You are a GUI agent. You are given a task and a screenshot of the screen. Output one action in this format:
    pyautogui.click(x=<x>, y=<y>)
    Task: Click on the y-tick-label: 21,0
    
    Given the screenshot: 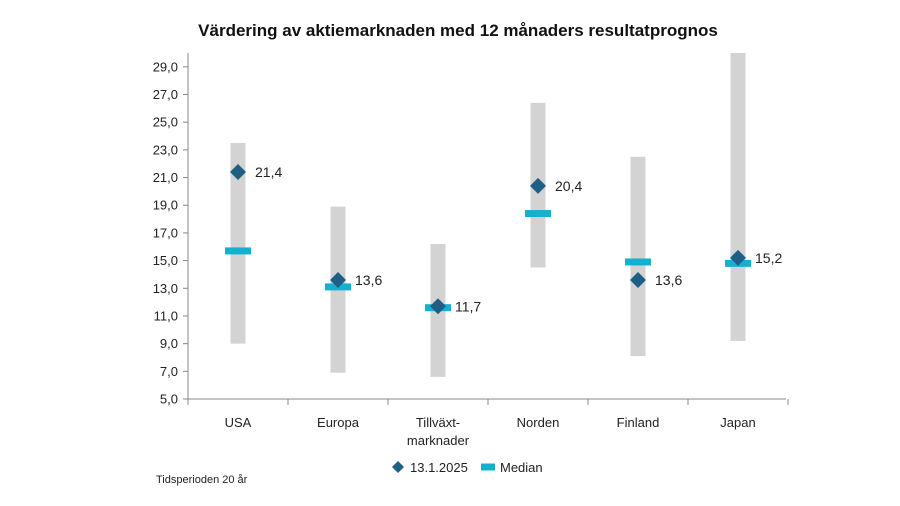 What is the action you would take?
    pyautogui.click(x=165, y=177)
    